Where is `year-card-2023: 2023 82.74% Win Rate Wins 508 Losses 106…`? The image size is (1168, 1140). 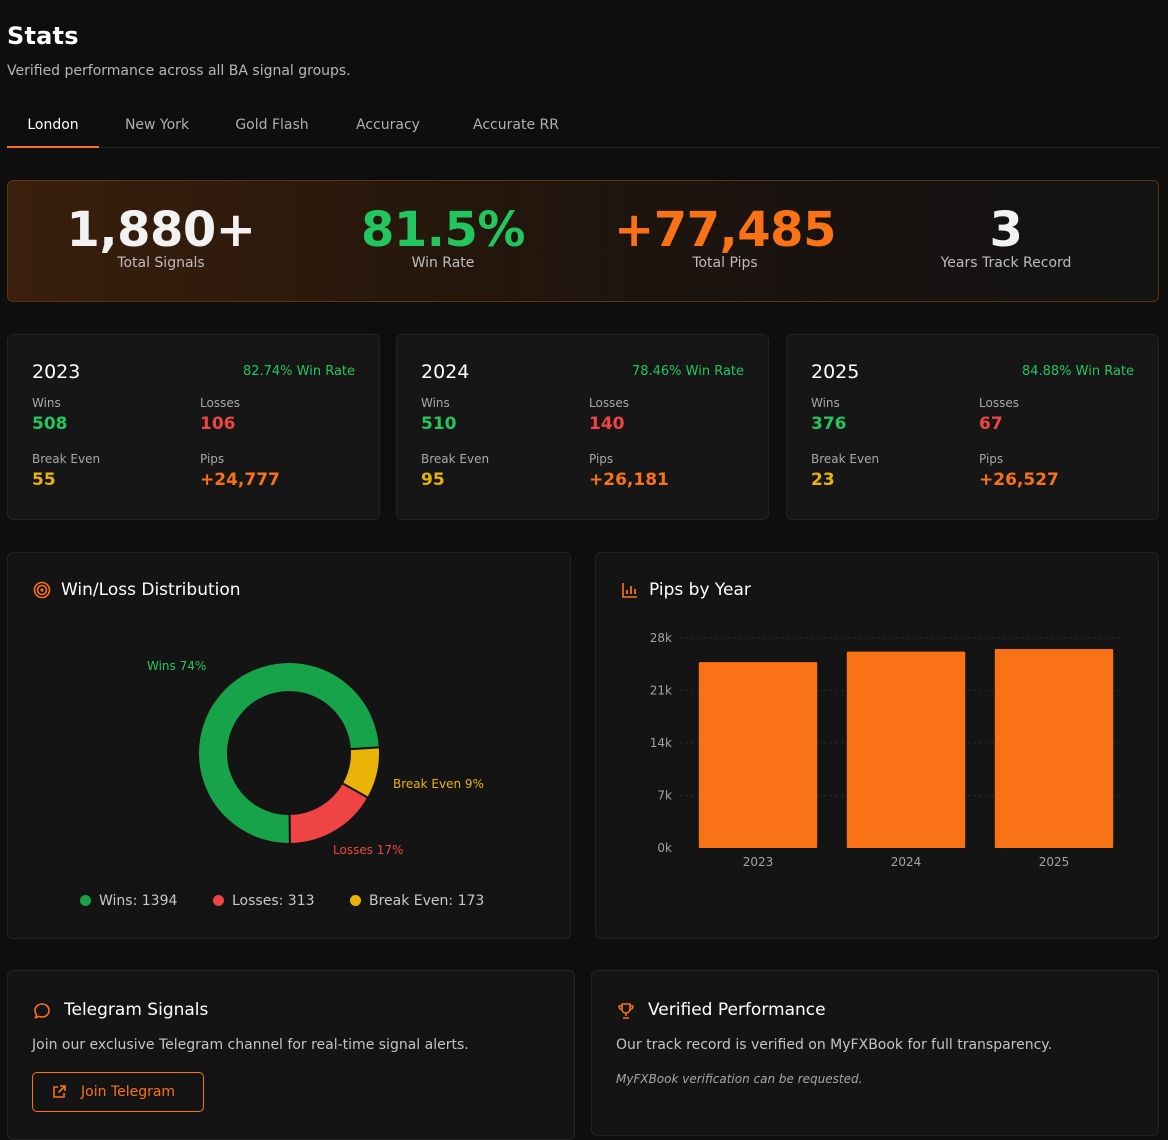
year-card-2023: 2023 82.74% Win Rate Wins 508 Losses 106… is located at coordinates (193, 427).